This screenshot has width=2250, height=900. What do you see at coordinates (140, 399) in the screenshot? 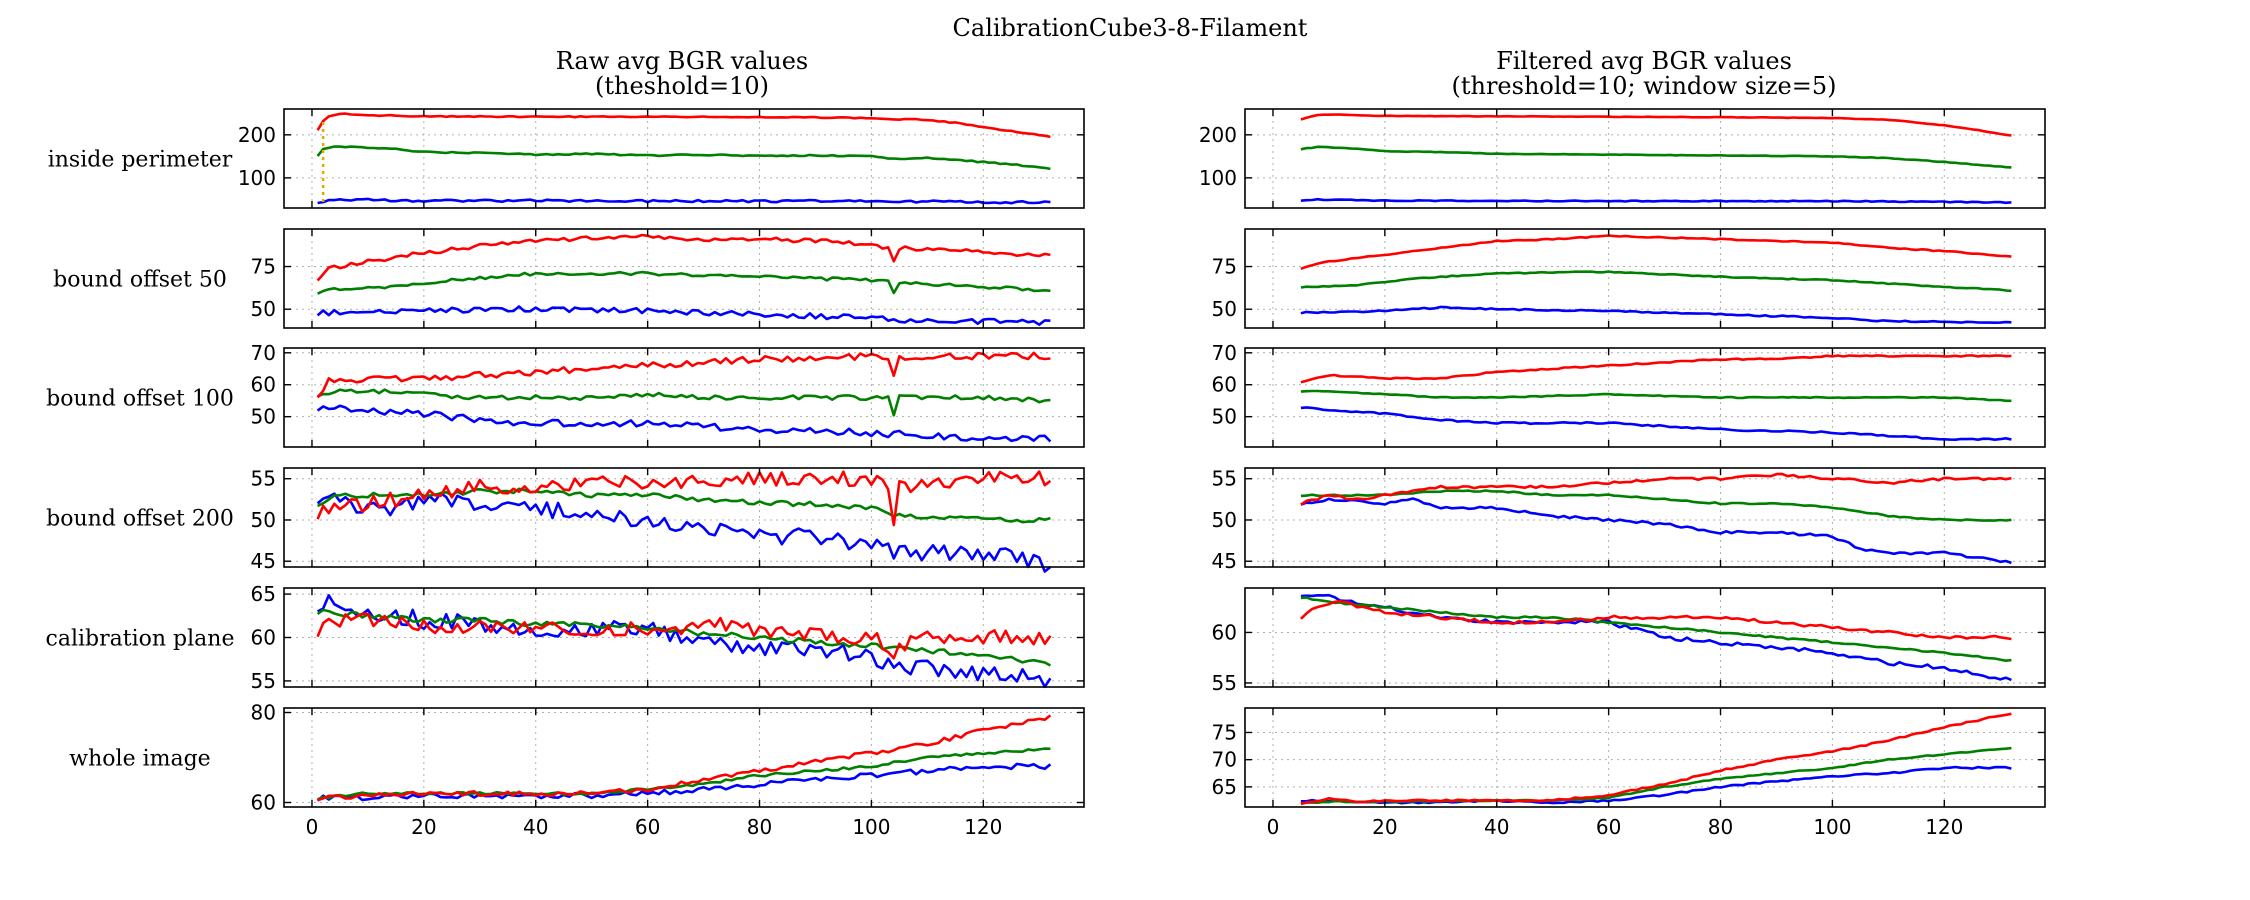
I see `row-label-bound-offset-100: bound offset 100` at bounding box center [140, 399].